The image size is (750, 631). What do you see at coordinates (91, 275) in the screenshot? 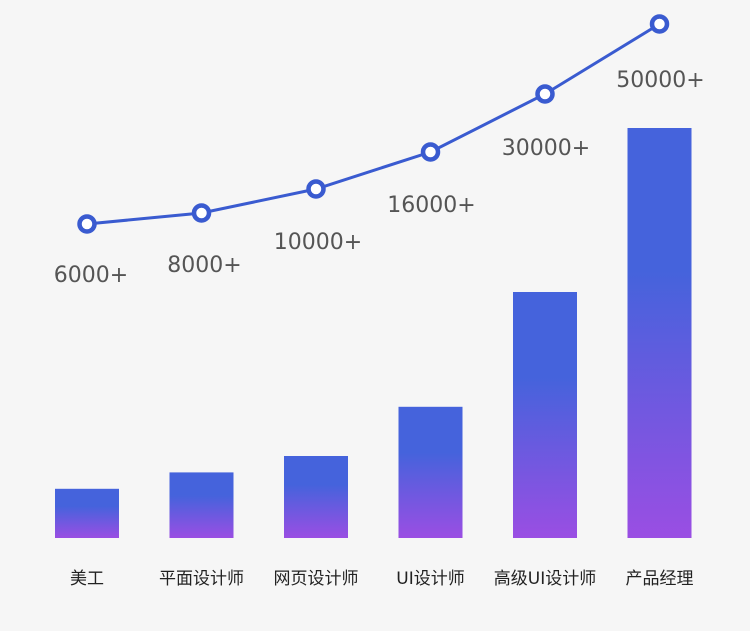
I see `value-label-1: 6000+` at bounding box center [91, 275].